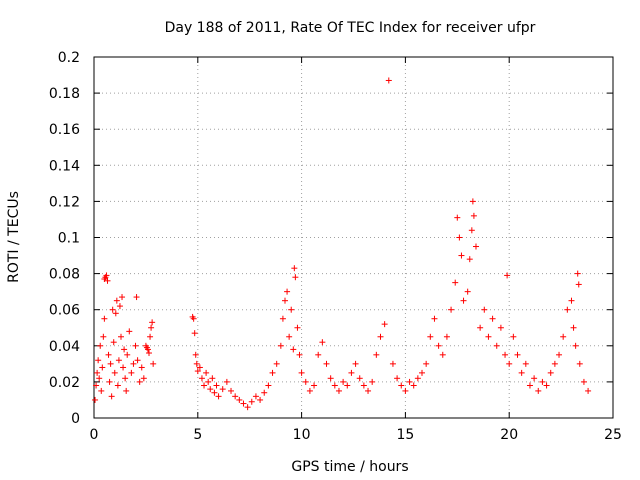 The height and width of the screenshot is (480, 640). Describe the element at coordinates (64, 383) in the screenshot. I see `y-tick-label: 0.02` at that location.